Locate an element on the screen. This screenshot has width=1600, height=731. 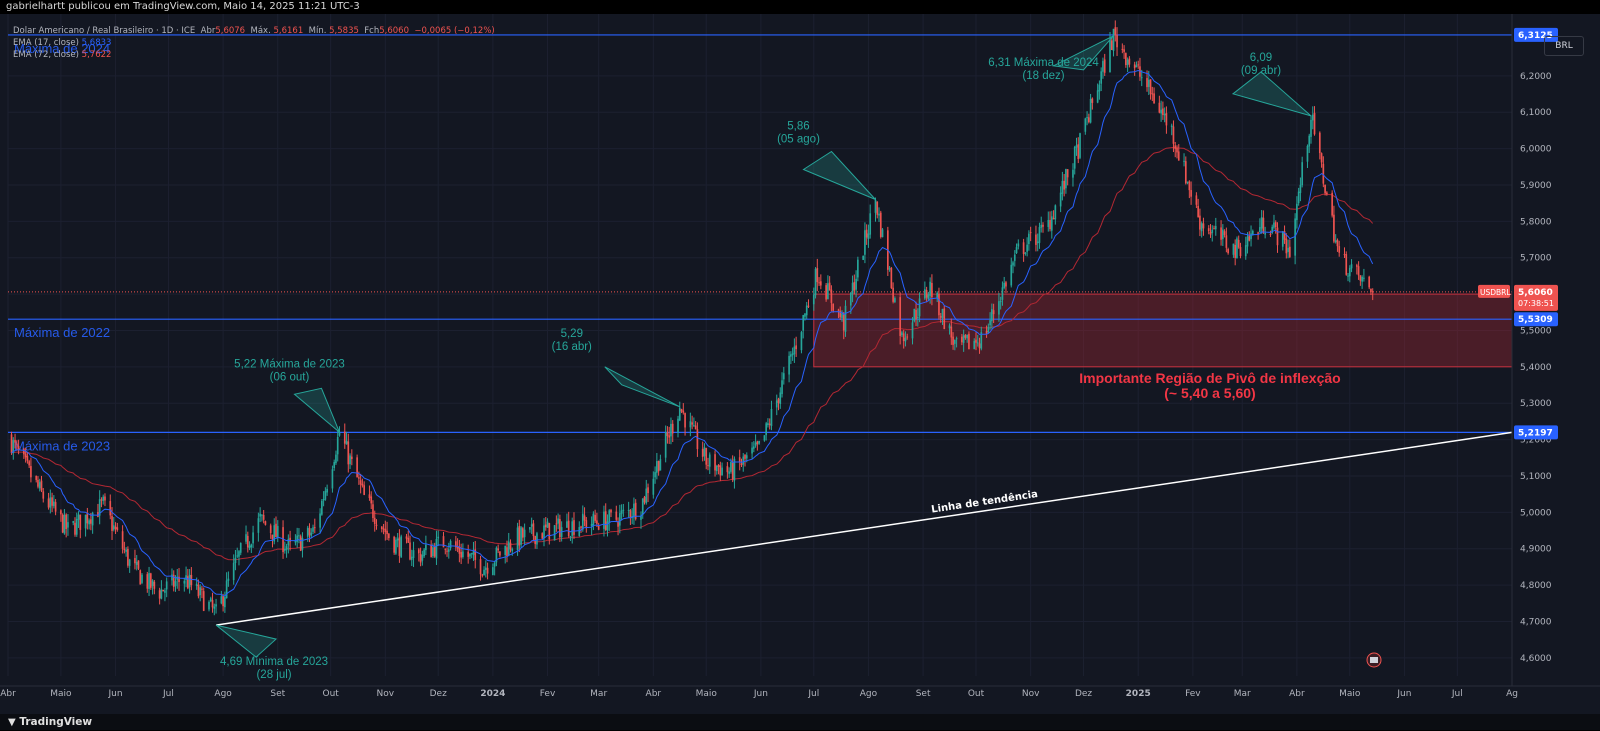
legend-ema17-line: EMA (17, close) 5,6833 is located at coordinates (62, 43).